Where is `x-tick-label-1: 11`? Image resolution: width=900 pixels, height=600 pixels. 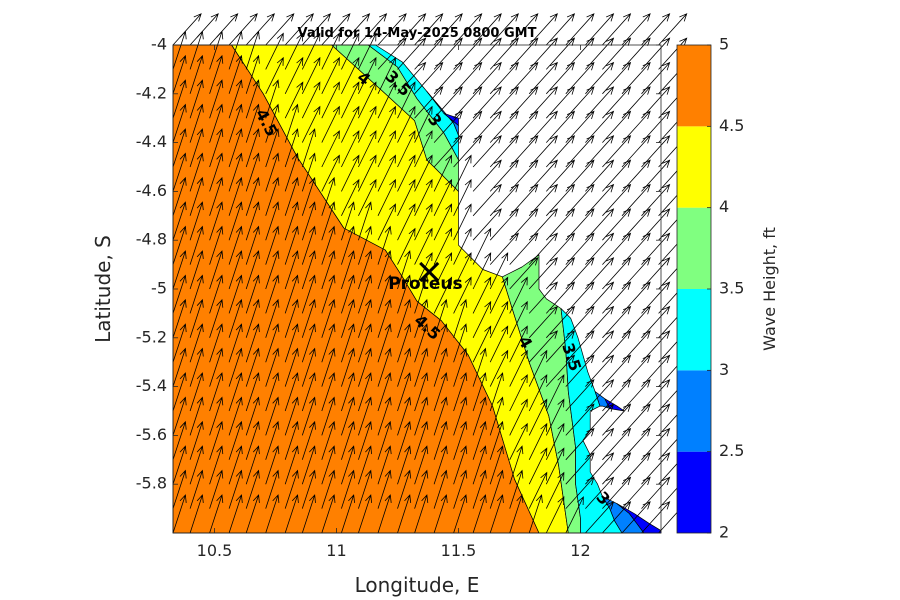 x-tick-label-1: 11 is located at coordinates (336, 550).